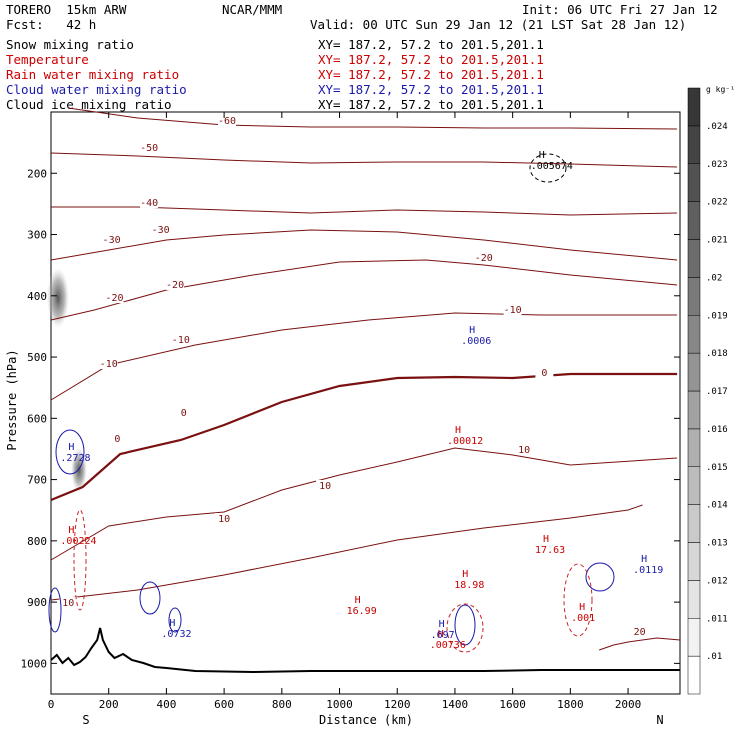  What do you see at coordinates (550, 550) in the screenshot?
I see `maximum-value-label: 17.63` at bounding box center [550, 550].